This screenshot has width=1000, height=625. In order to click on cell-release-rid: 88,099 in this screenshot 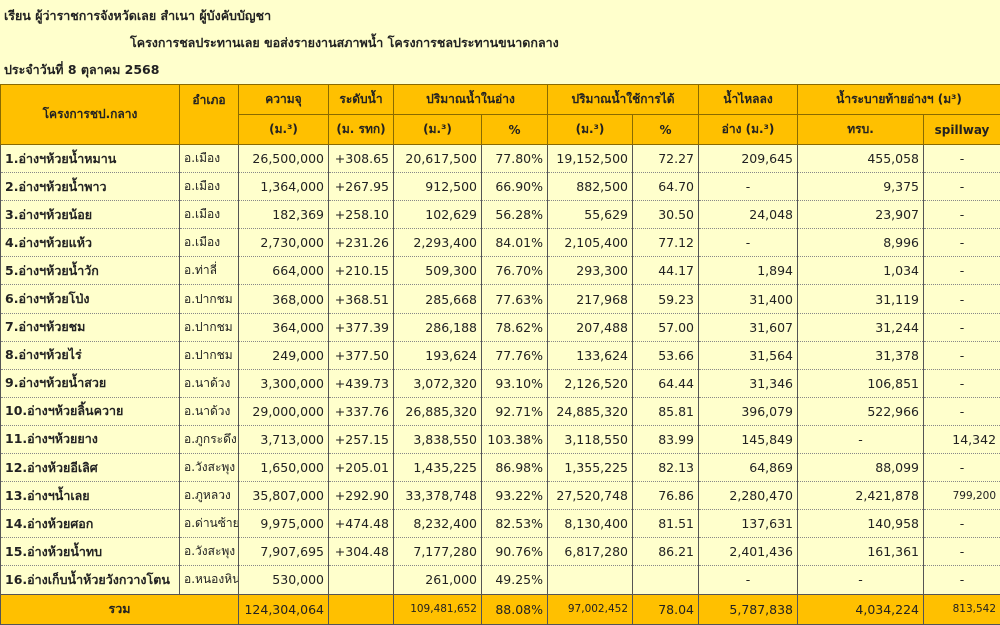, I will do `click(861, 468)`.